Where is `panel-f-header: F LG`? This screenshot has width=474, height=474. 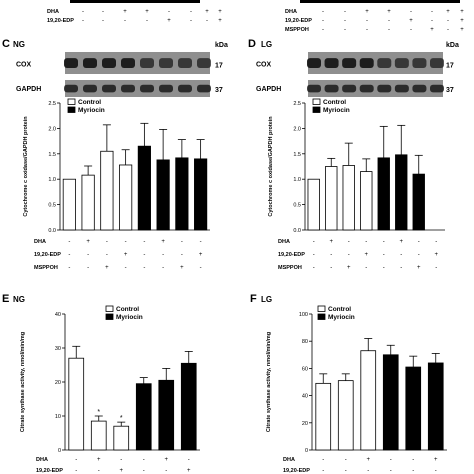
panel-f-header: F LG is located at coordinates (261, 299).